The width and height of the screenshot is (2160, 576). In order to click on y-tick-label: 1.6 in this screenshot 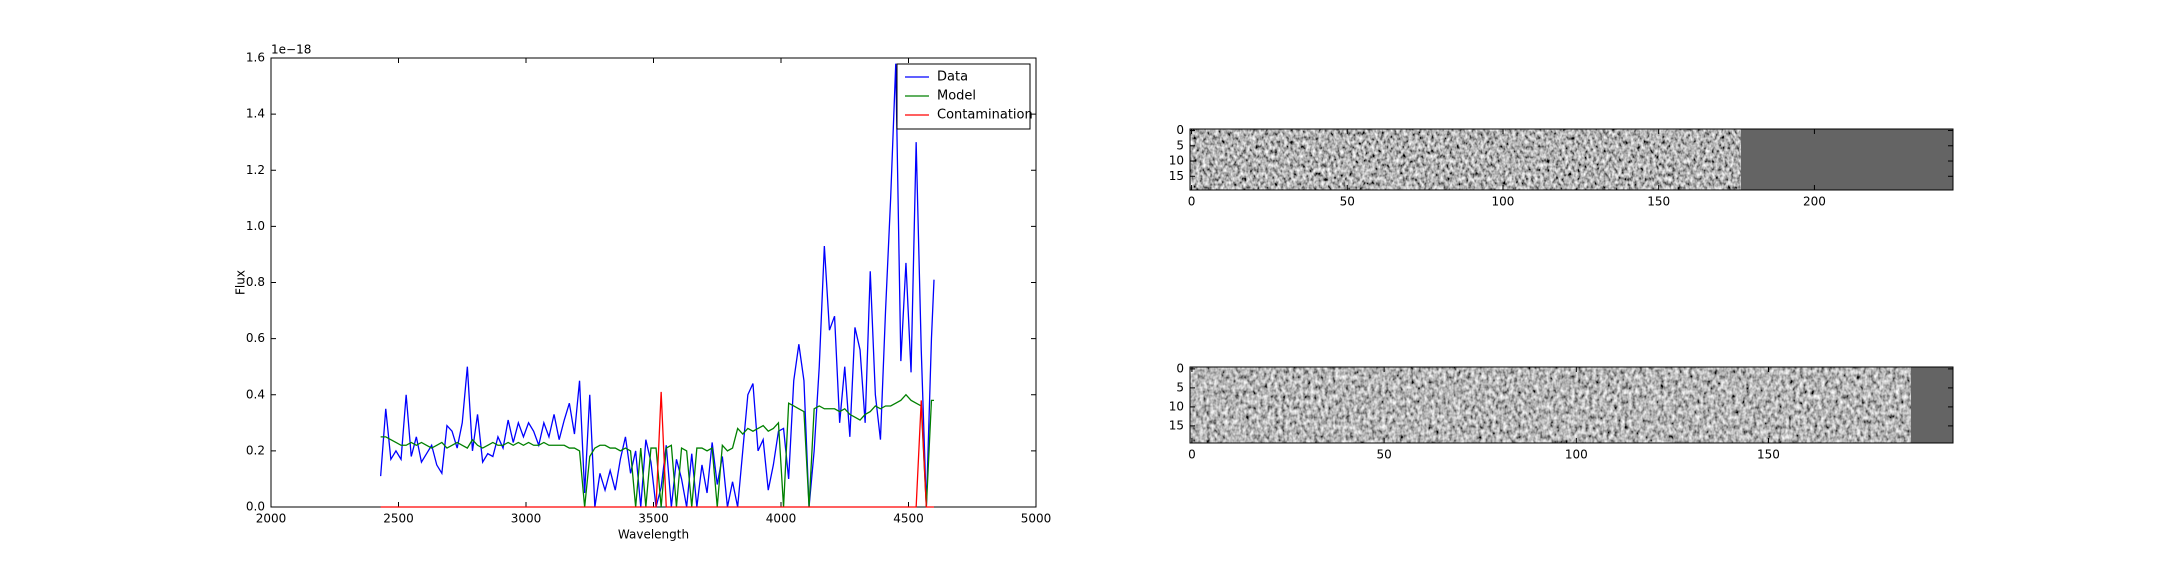, I will do `click(255, 58)`.